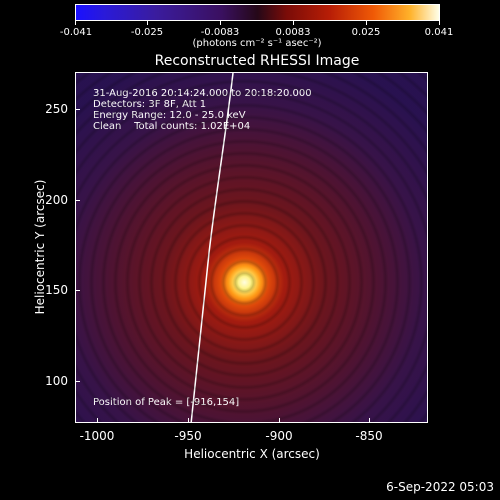 The height and width of the screenshot is (500, 500). Describe the element at coordinates (257, 43) in the screenshot. I see `colorbar-unit-label: (photons cm⁻² s⁻¹ asec⁻²)` at that location.